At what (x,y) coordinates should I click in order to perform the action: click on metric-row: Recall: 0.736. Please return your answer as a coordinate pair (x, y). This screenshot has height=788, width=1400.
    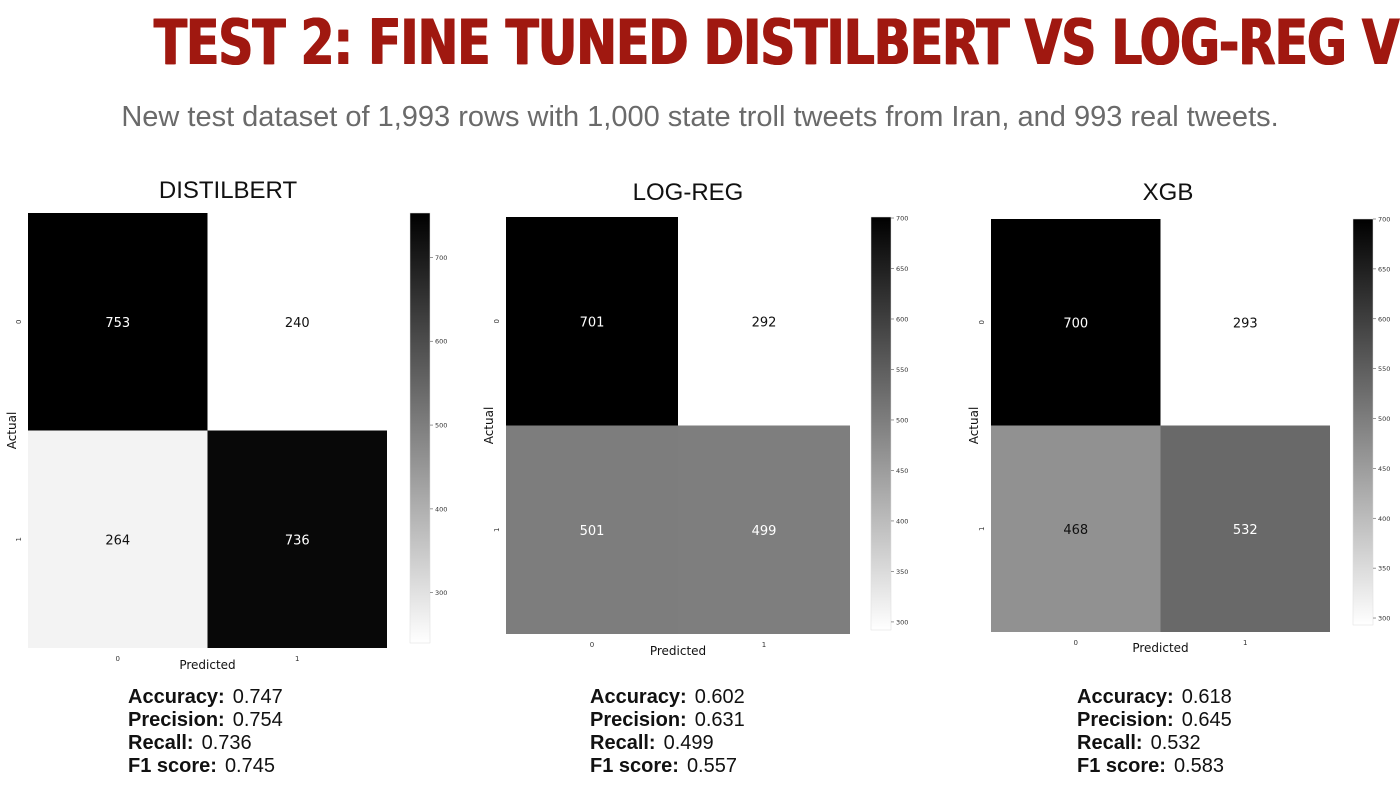
    Looking at the image, I should click on (205, 743).